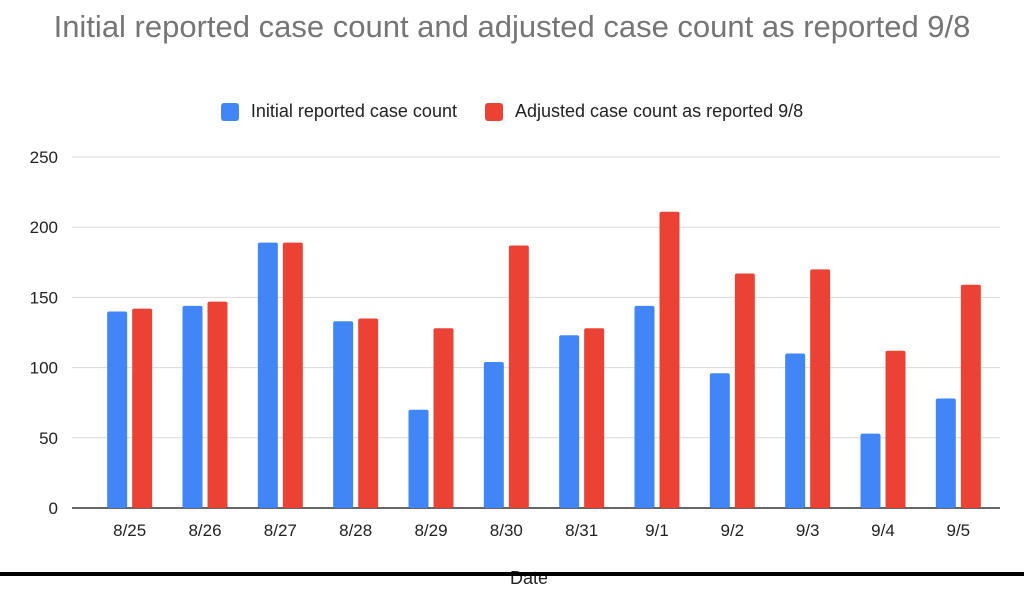  What do you see at coordinates (280, 530) in the screenshot?
I see `x-tick-label: 8/27` at bounding box center [280, 530].